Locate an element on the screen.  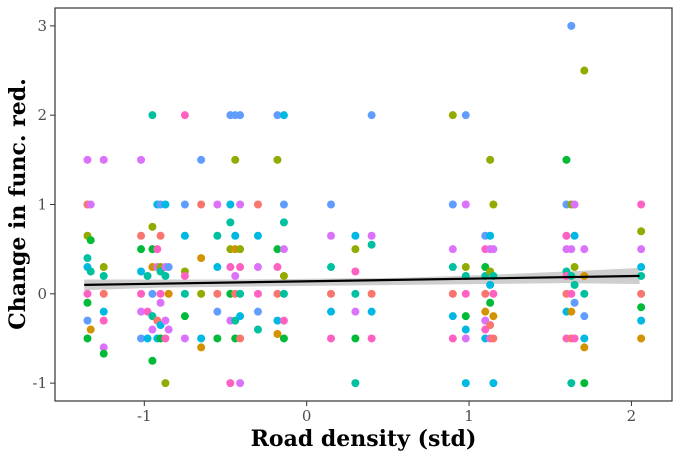
y-axis: -1 0 1 2 3 is located at coordinates (43, 204).